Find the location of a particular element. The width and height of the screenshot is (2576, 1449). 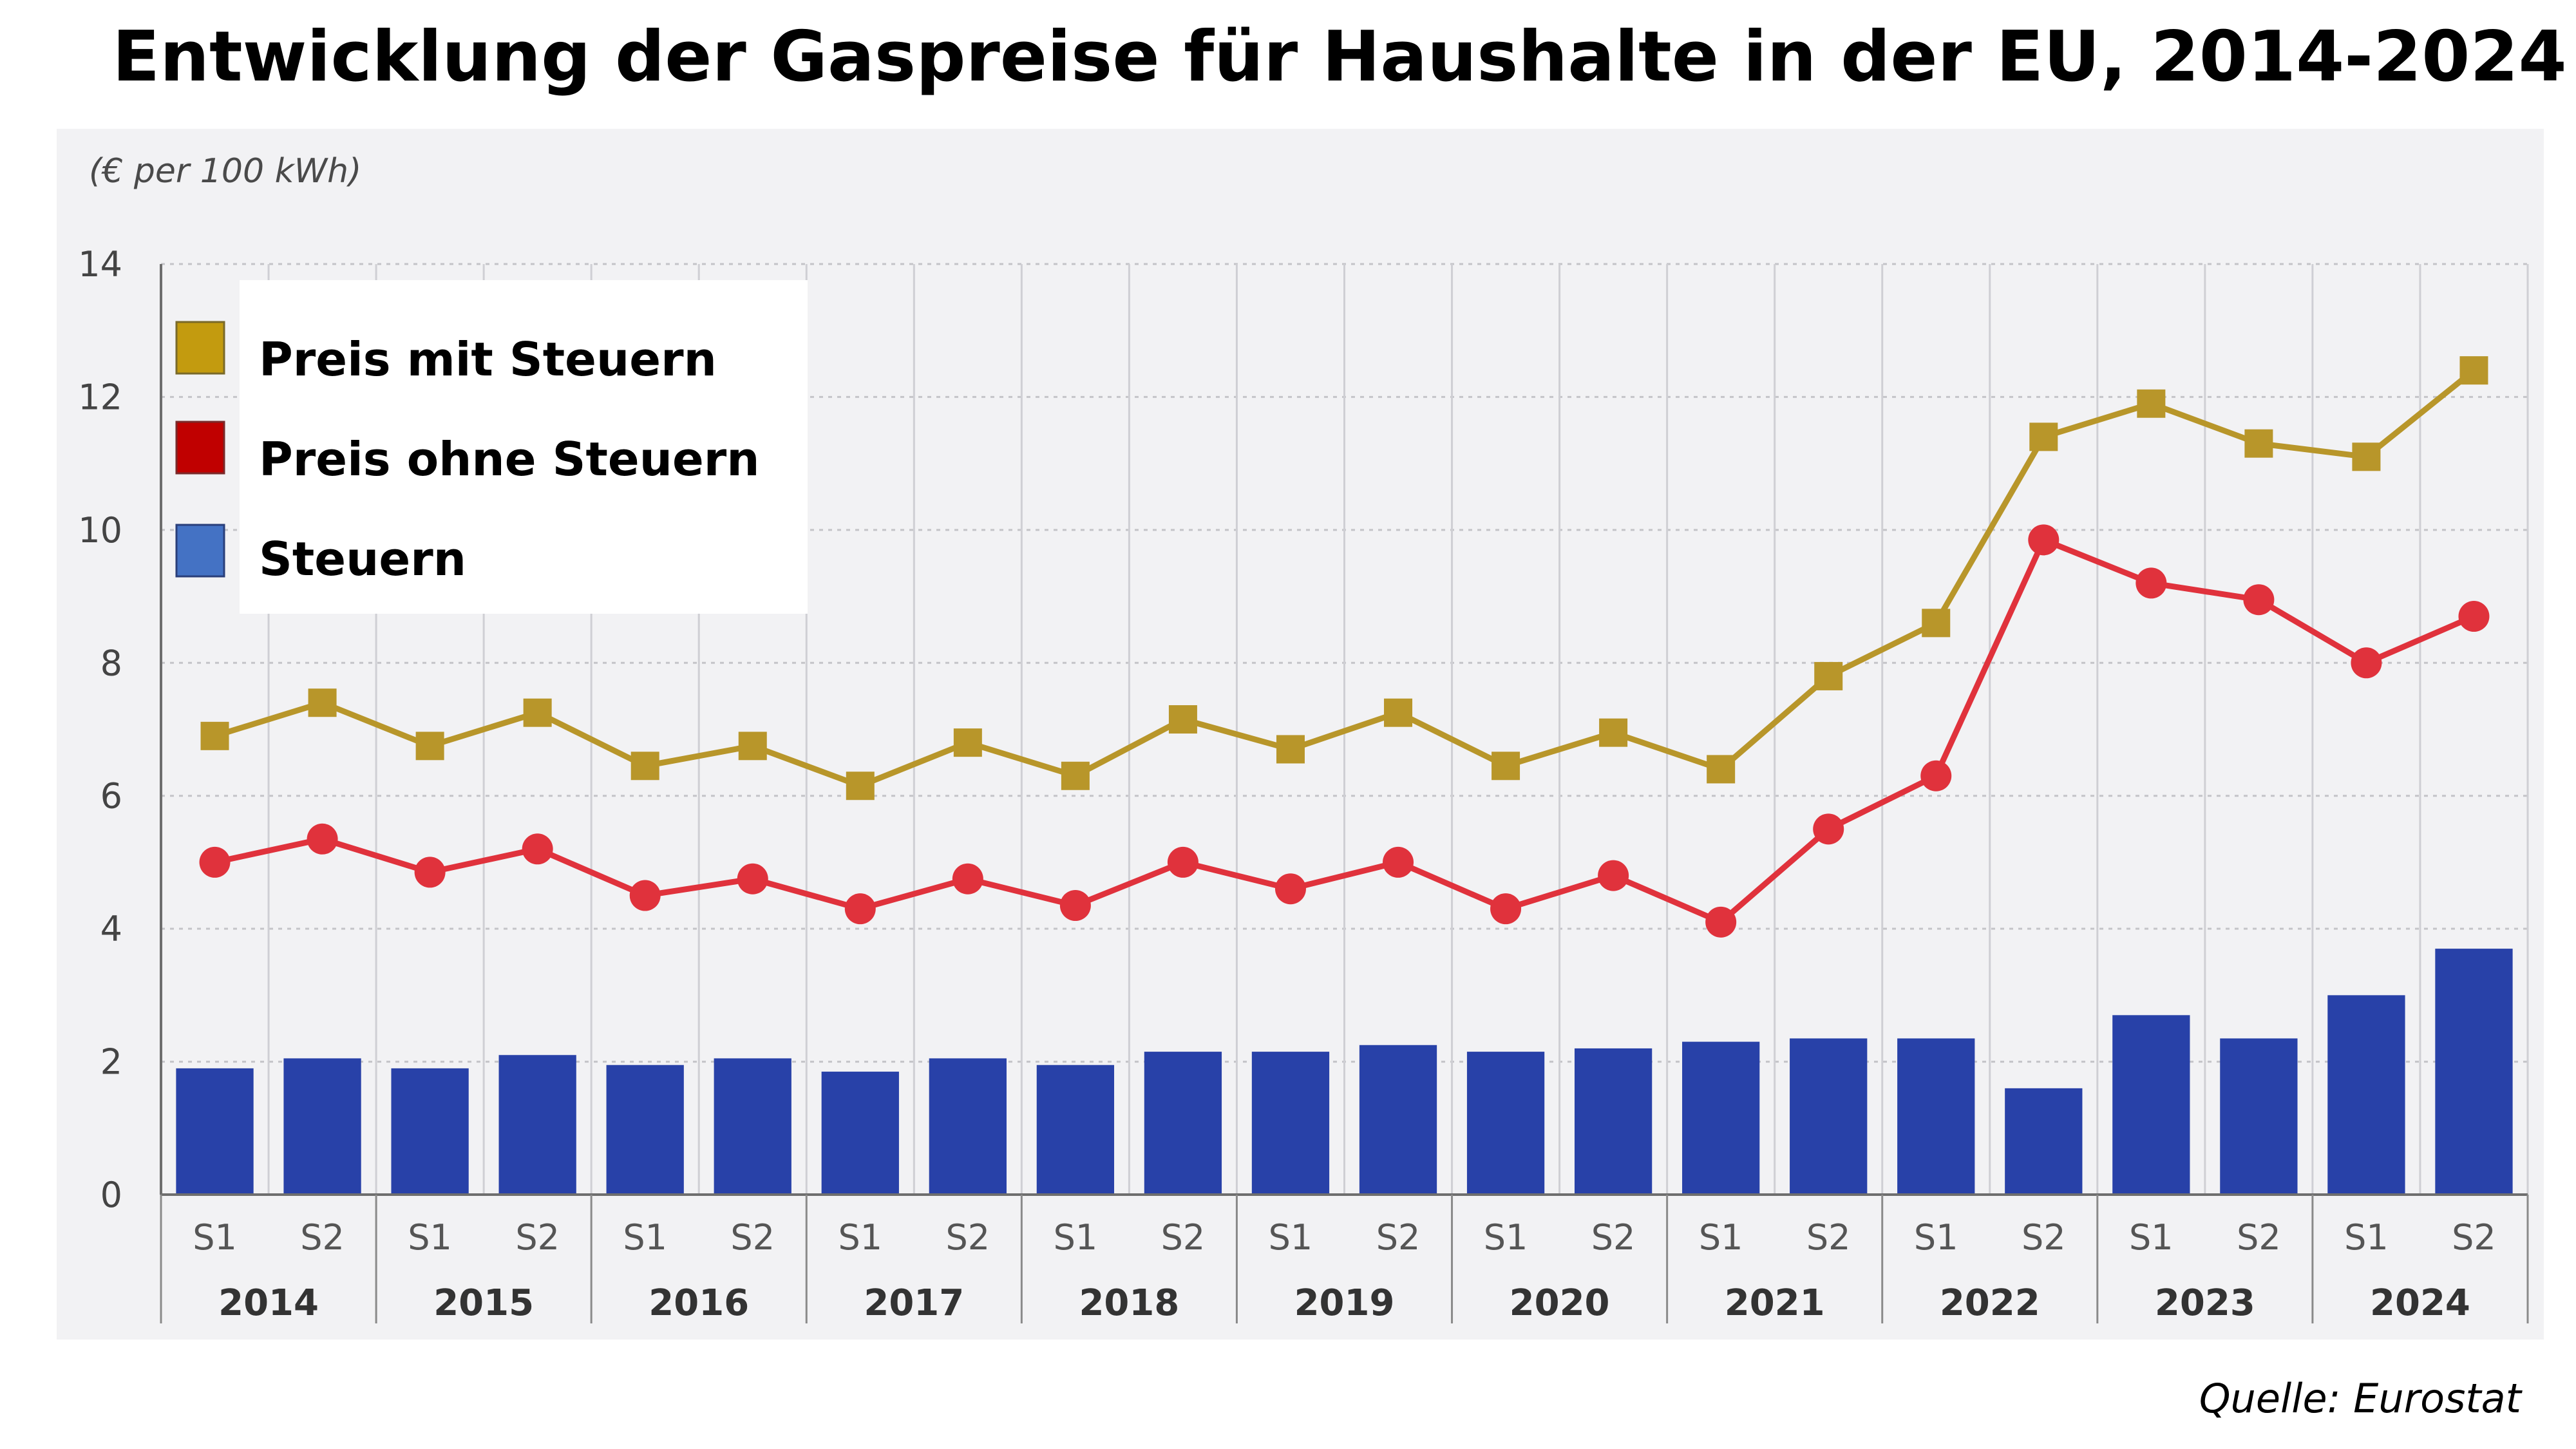

source-label: Quelle: Eurostat is located at coordinates (2361, 1399).